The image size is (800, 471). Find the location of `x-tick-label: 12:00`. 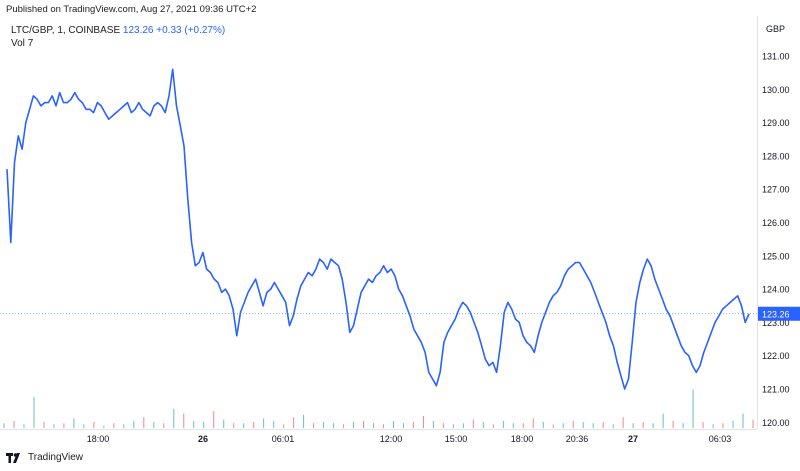

x-tick-label: 12:00 is located at coordinates (391, 439).